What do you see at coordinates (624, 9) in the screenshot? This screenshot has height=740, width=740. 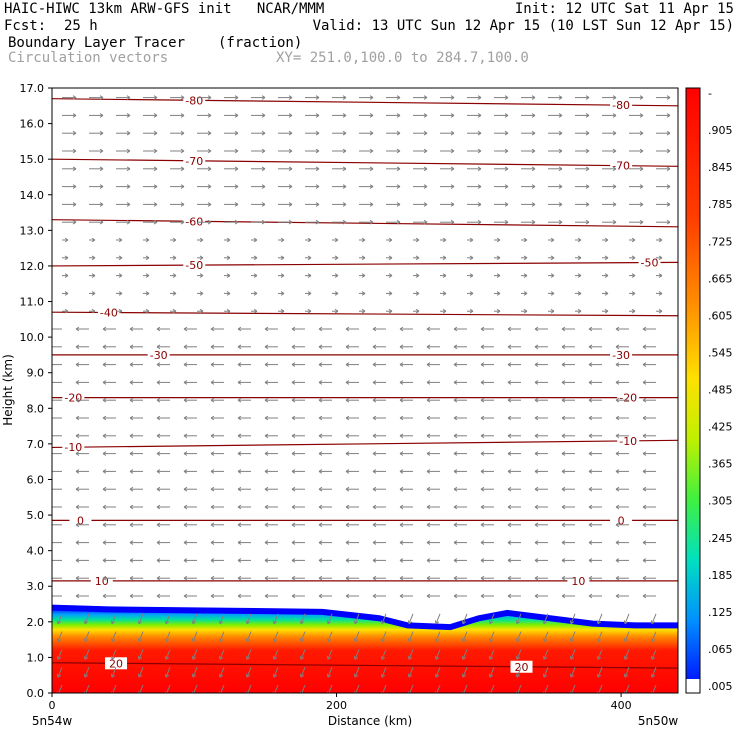 I see `header-init-time: Init: 12 UTC Sat 11 Apr 15` at bounding box center [624, 9].